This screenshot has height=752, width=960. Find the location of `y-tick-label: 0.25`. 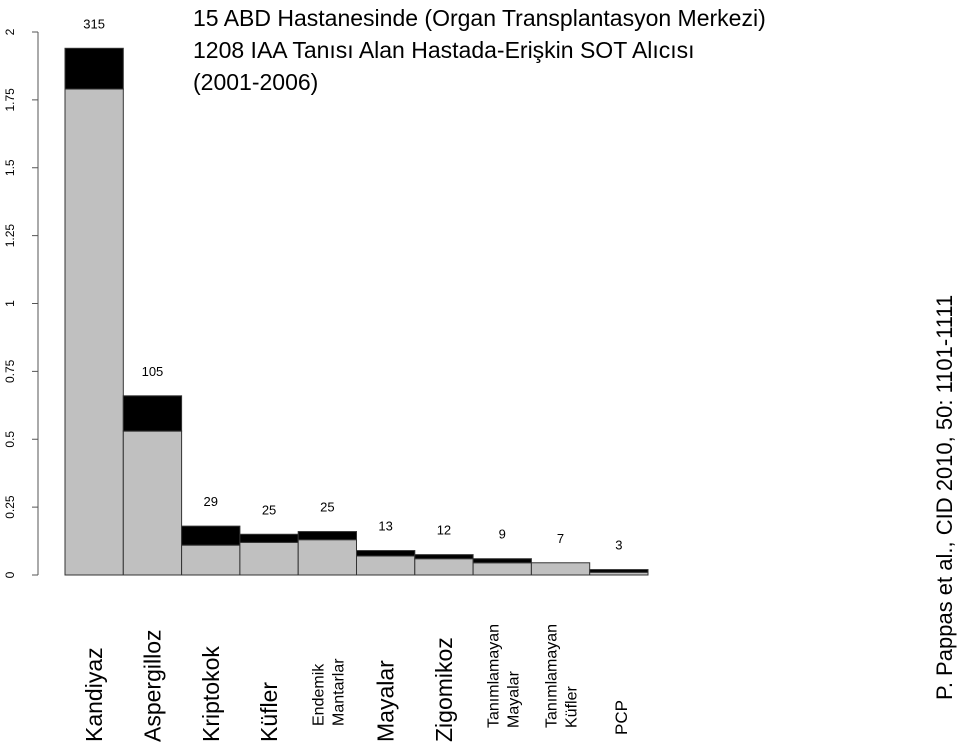

y-tick-label: 0.25 is located at coordinates (10, 507).